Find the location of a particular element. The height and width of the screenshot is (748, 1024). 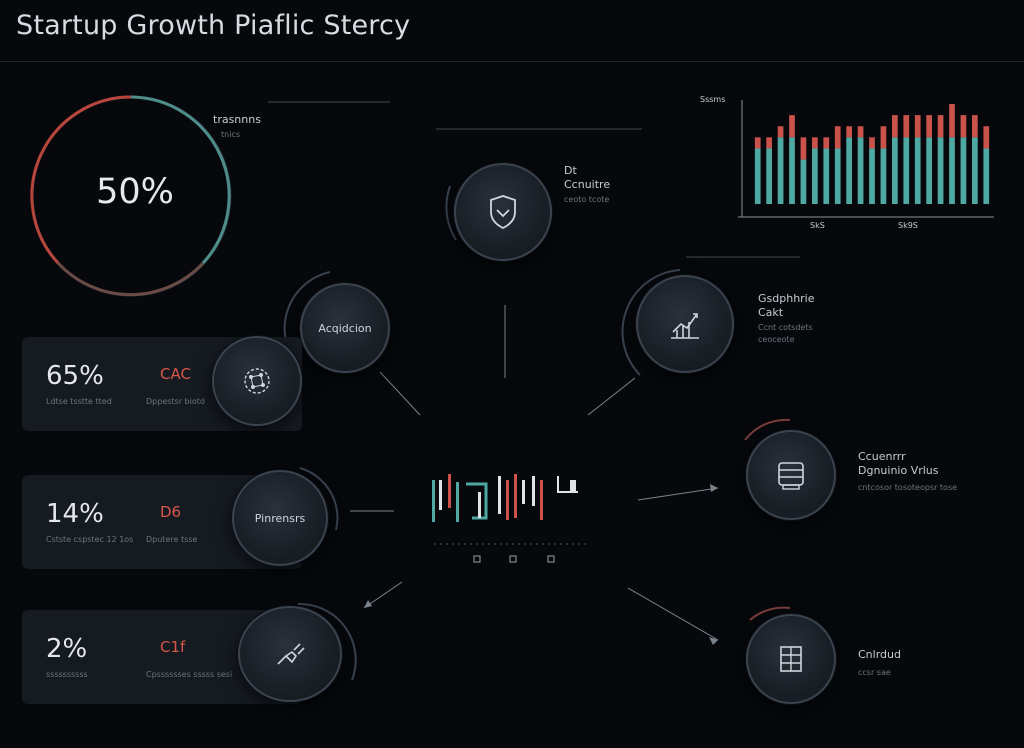

right-middle-title: Ccuenrrr is located at coordinates (882, 456).